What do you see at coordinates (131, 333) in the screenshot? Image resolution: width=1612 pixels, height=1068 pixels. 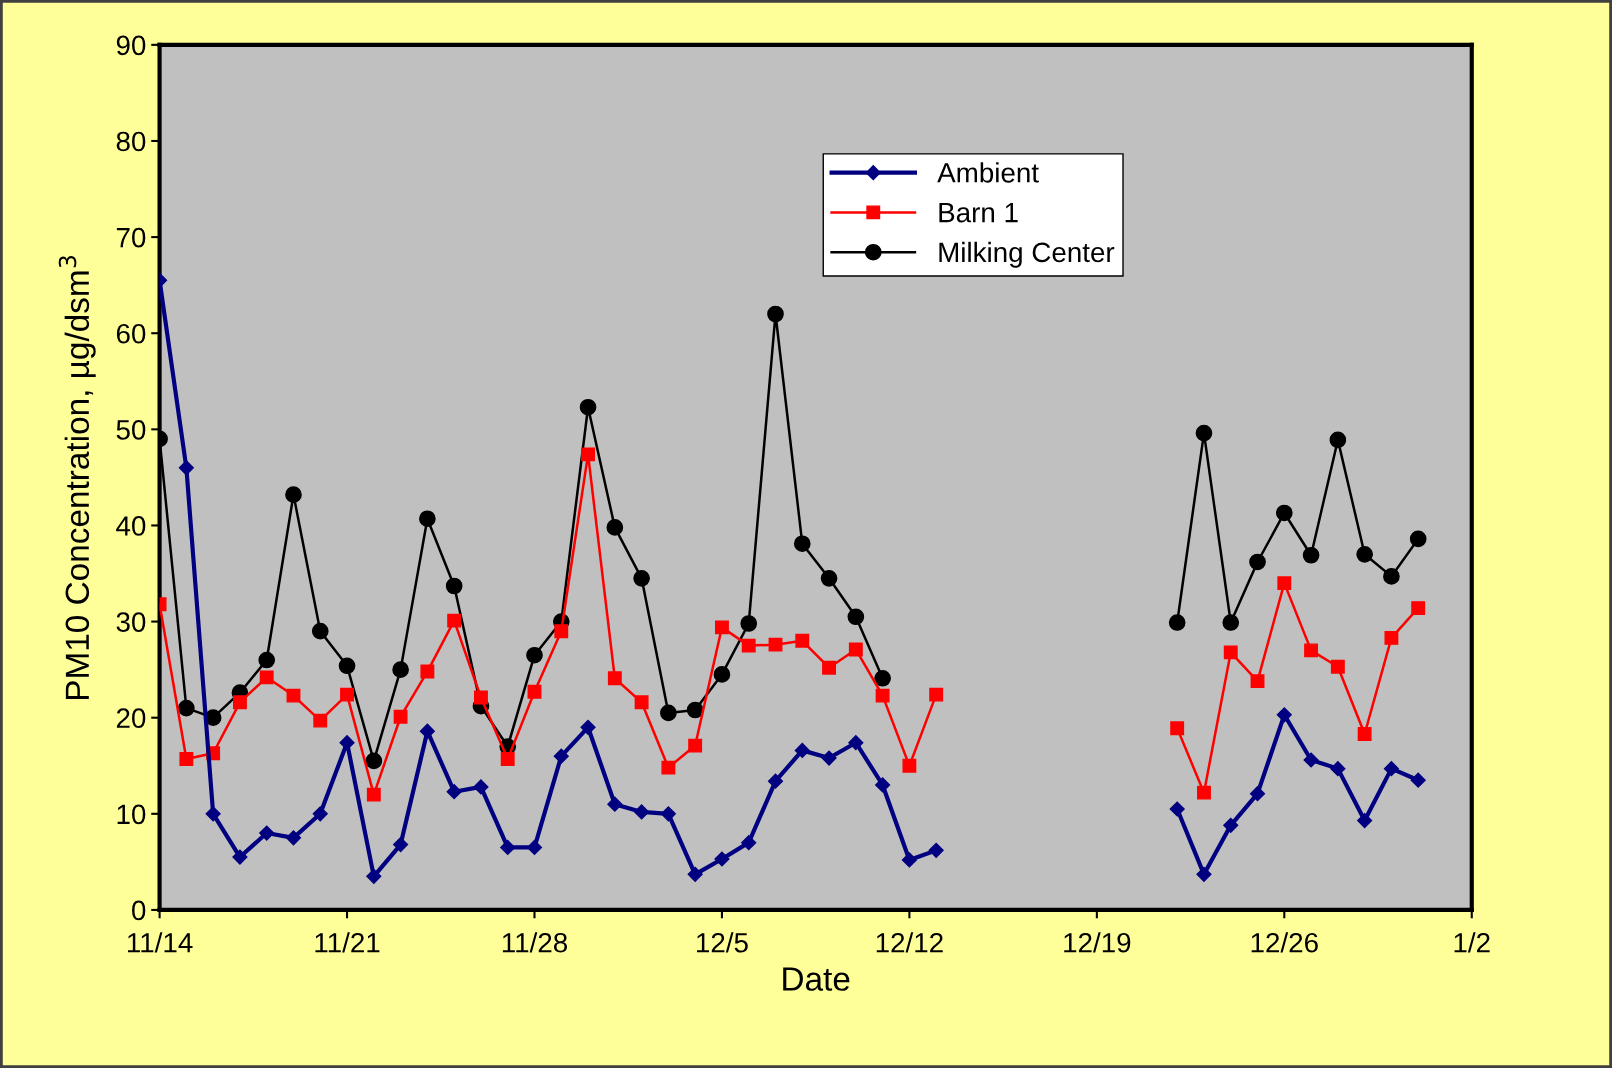 I see `y-tick-label: 60` at bounding box center [131, 333].